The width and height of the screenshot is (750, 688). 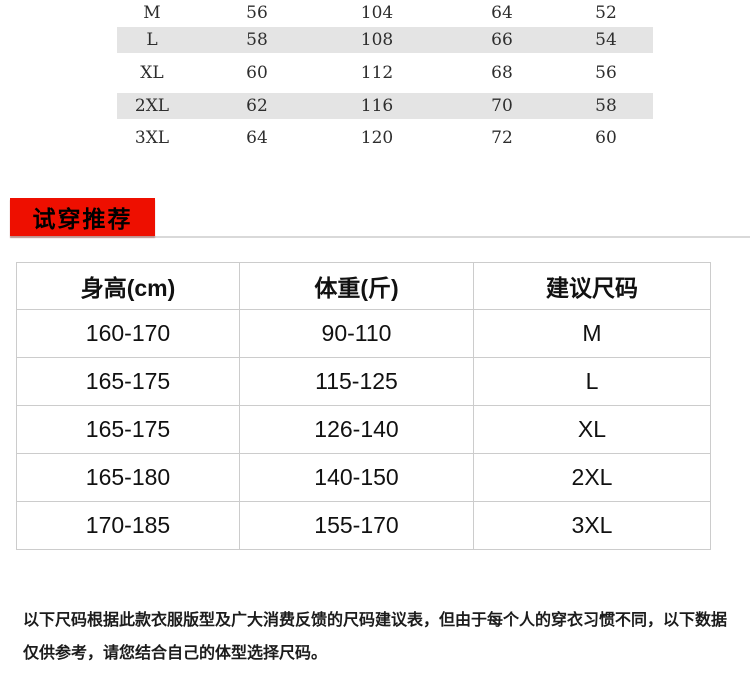 What do you see at coordinates (502, 106) in the screenshot?
I see `measurement-value: 70` at bounding box center [502, 106].